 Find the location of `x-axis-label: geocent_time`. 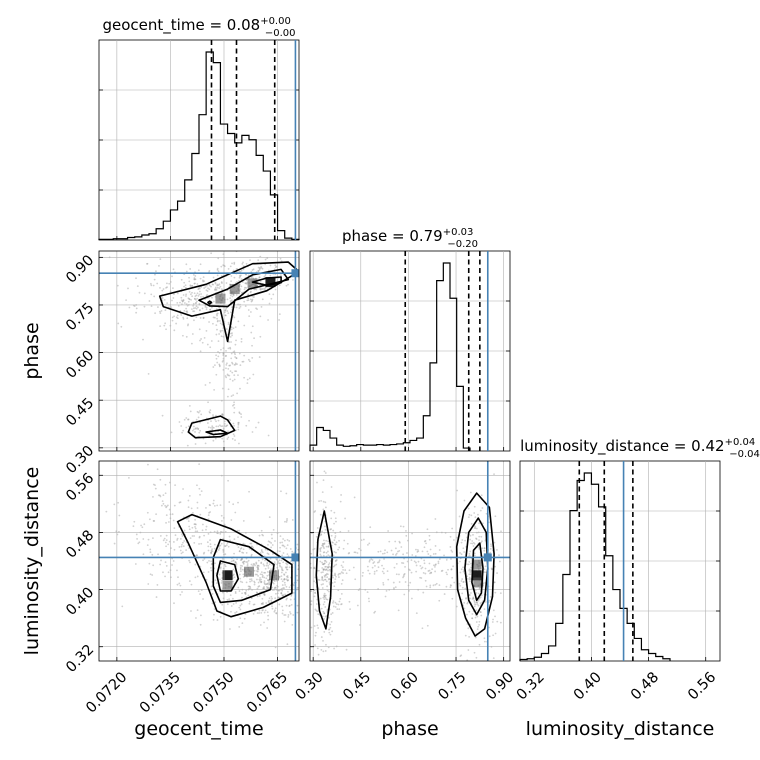

x-axis-label: geocent_time is located at coordinates (198, 729).